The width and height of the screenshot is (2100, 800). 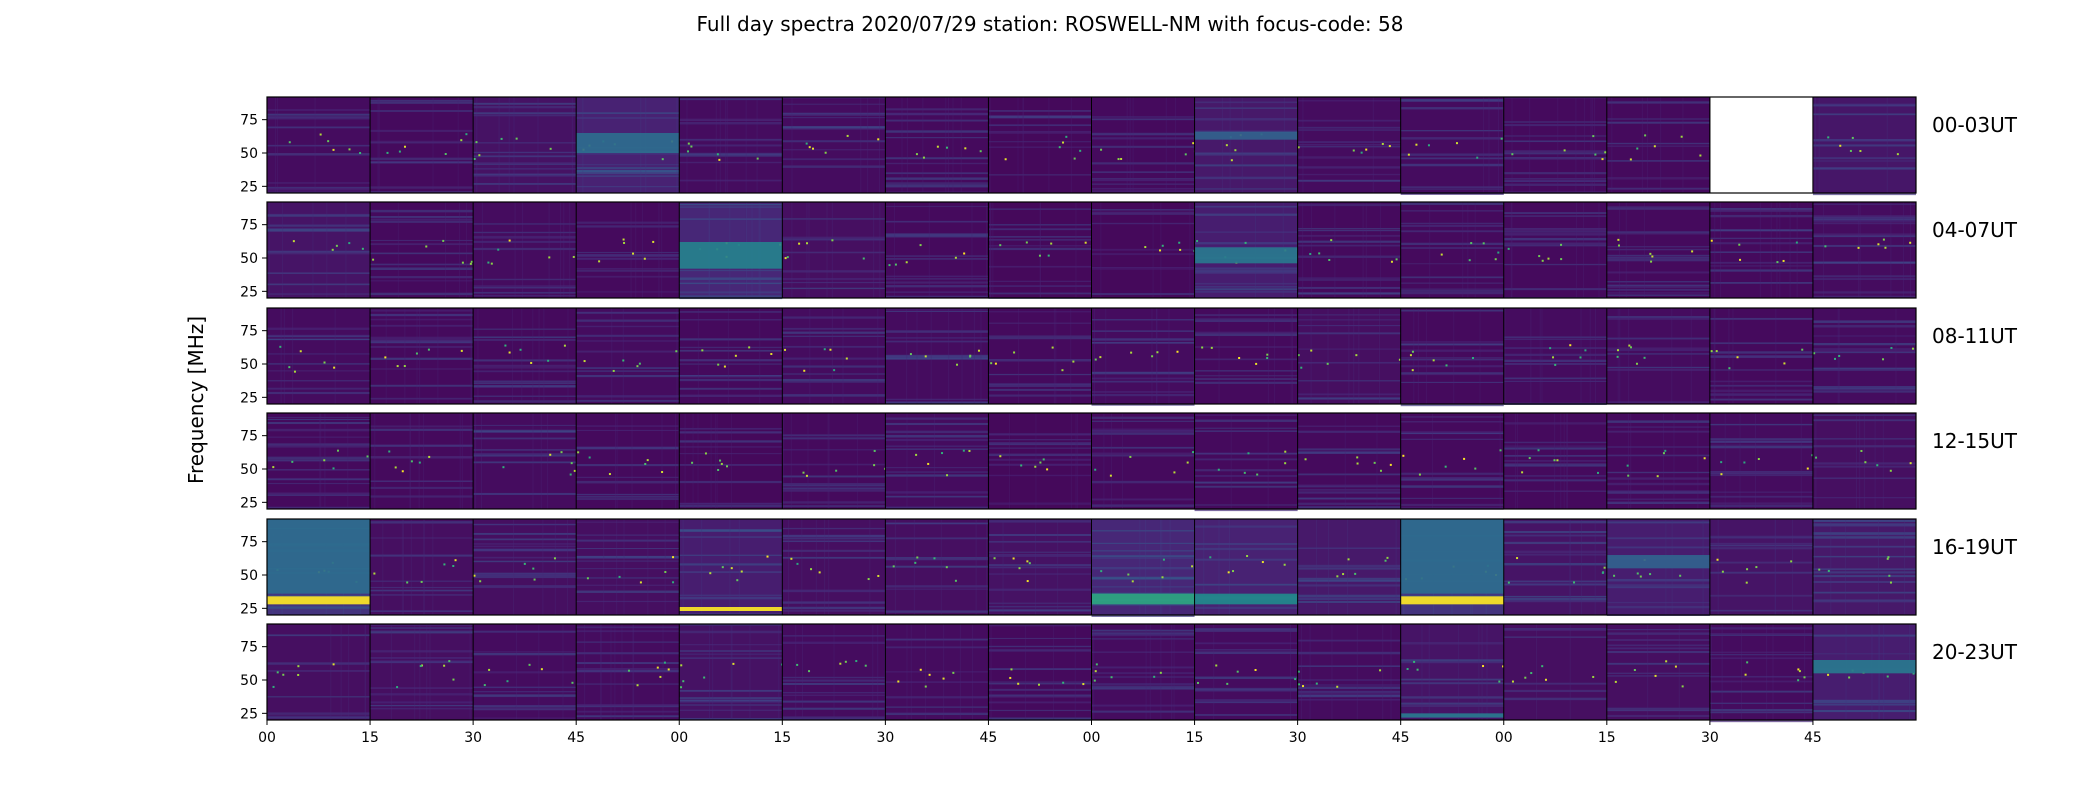 I want to click on y-tick-label: 25, so click(x=249, y=187).